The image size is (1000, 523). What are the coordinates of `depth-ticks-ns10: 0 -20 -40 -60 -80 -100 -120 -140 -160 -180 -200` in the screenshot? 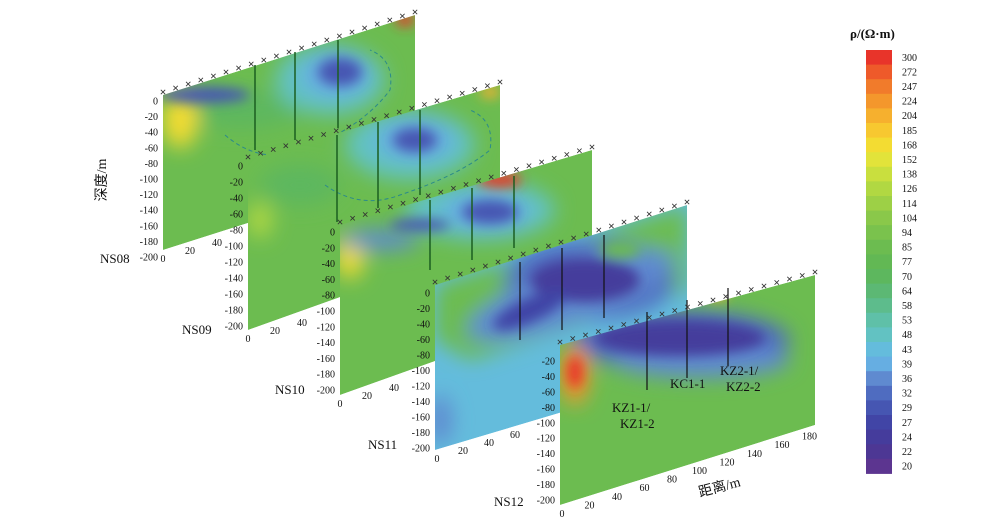 It's located at (326, 312).